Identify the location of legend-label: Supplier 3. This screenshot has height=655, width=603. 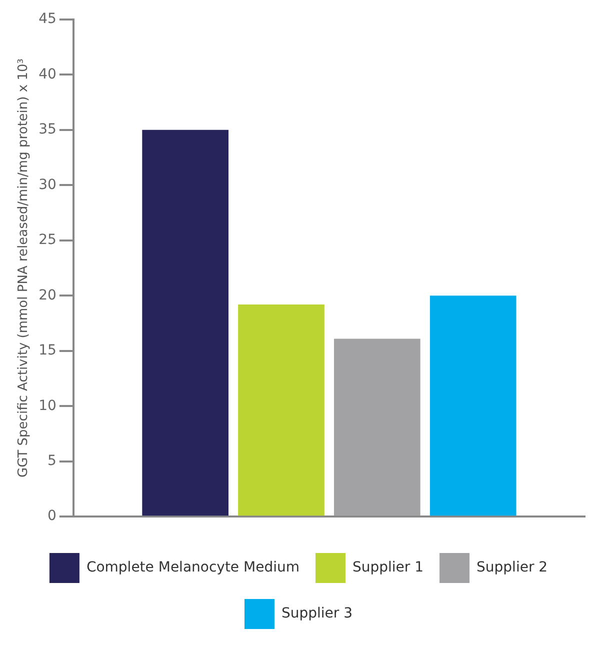
(317, 614).